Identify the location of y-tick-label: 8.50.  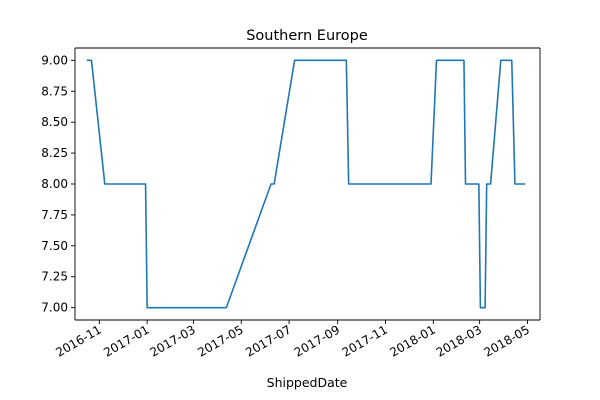
(54, 122).